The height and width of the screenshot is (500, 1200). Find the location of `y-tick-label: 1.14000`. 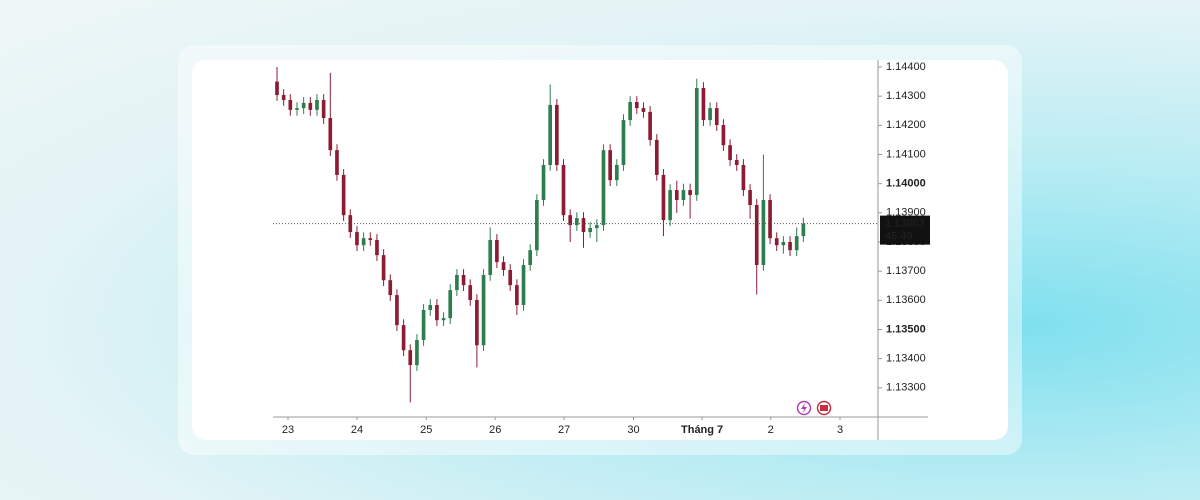

y-tick-label: 1.14000 is located at coordinates (906, 184).